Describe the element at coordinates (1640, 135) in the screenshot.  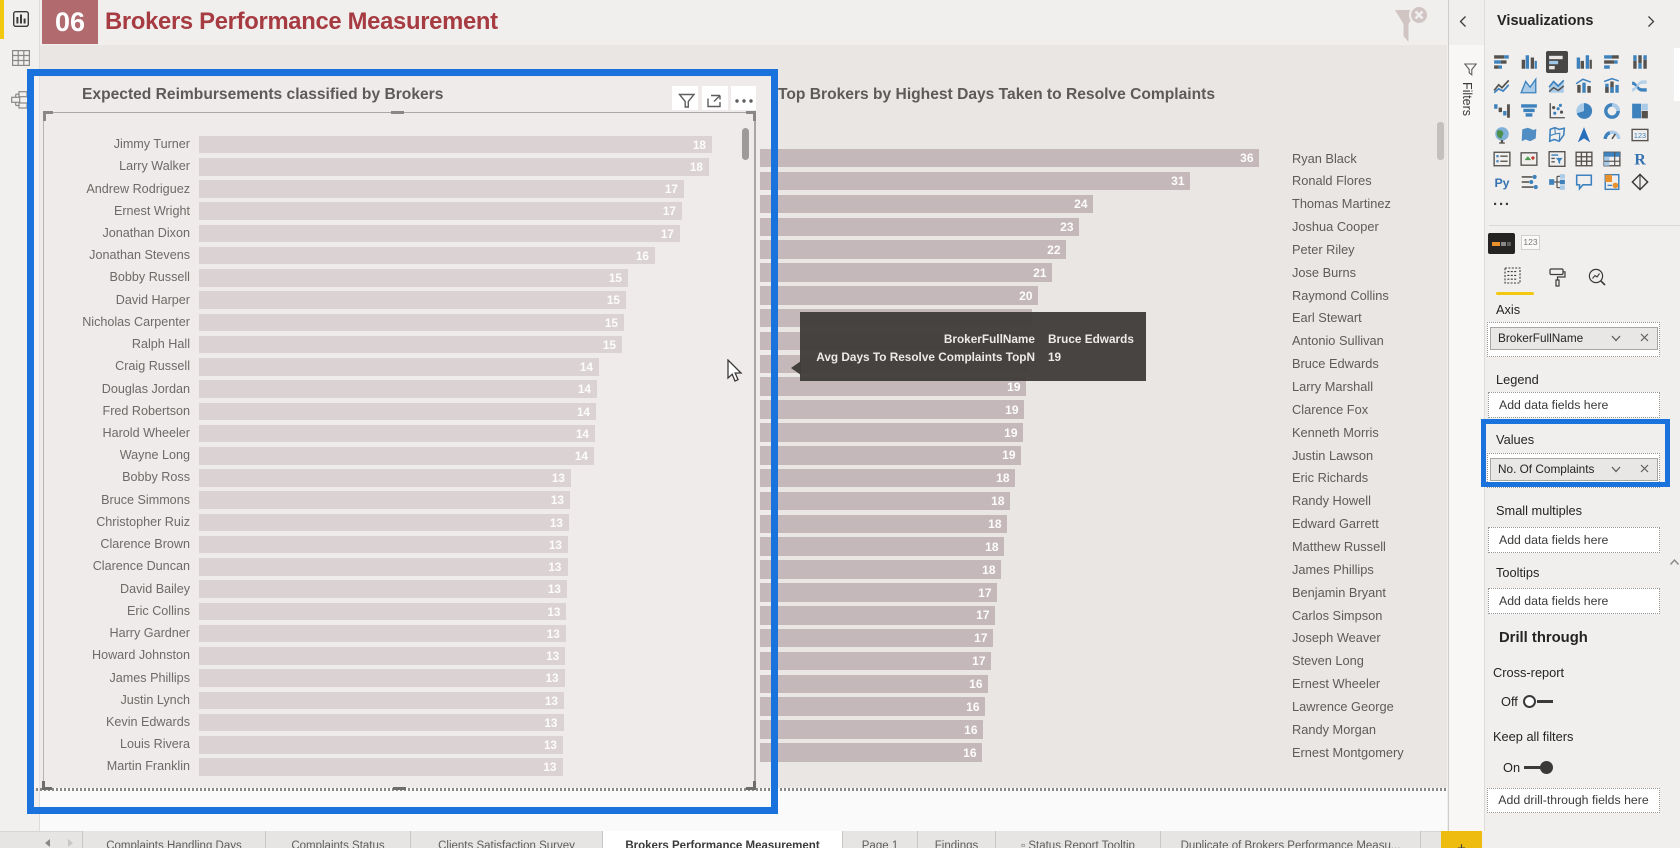
I see `svg-text: 123` at that location.